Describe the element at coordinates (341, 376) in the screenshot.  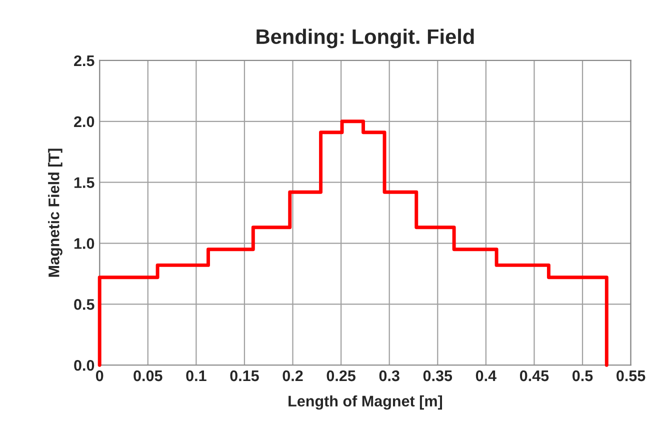
I see `x-tick-label: 0.25` at that location.